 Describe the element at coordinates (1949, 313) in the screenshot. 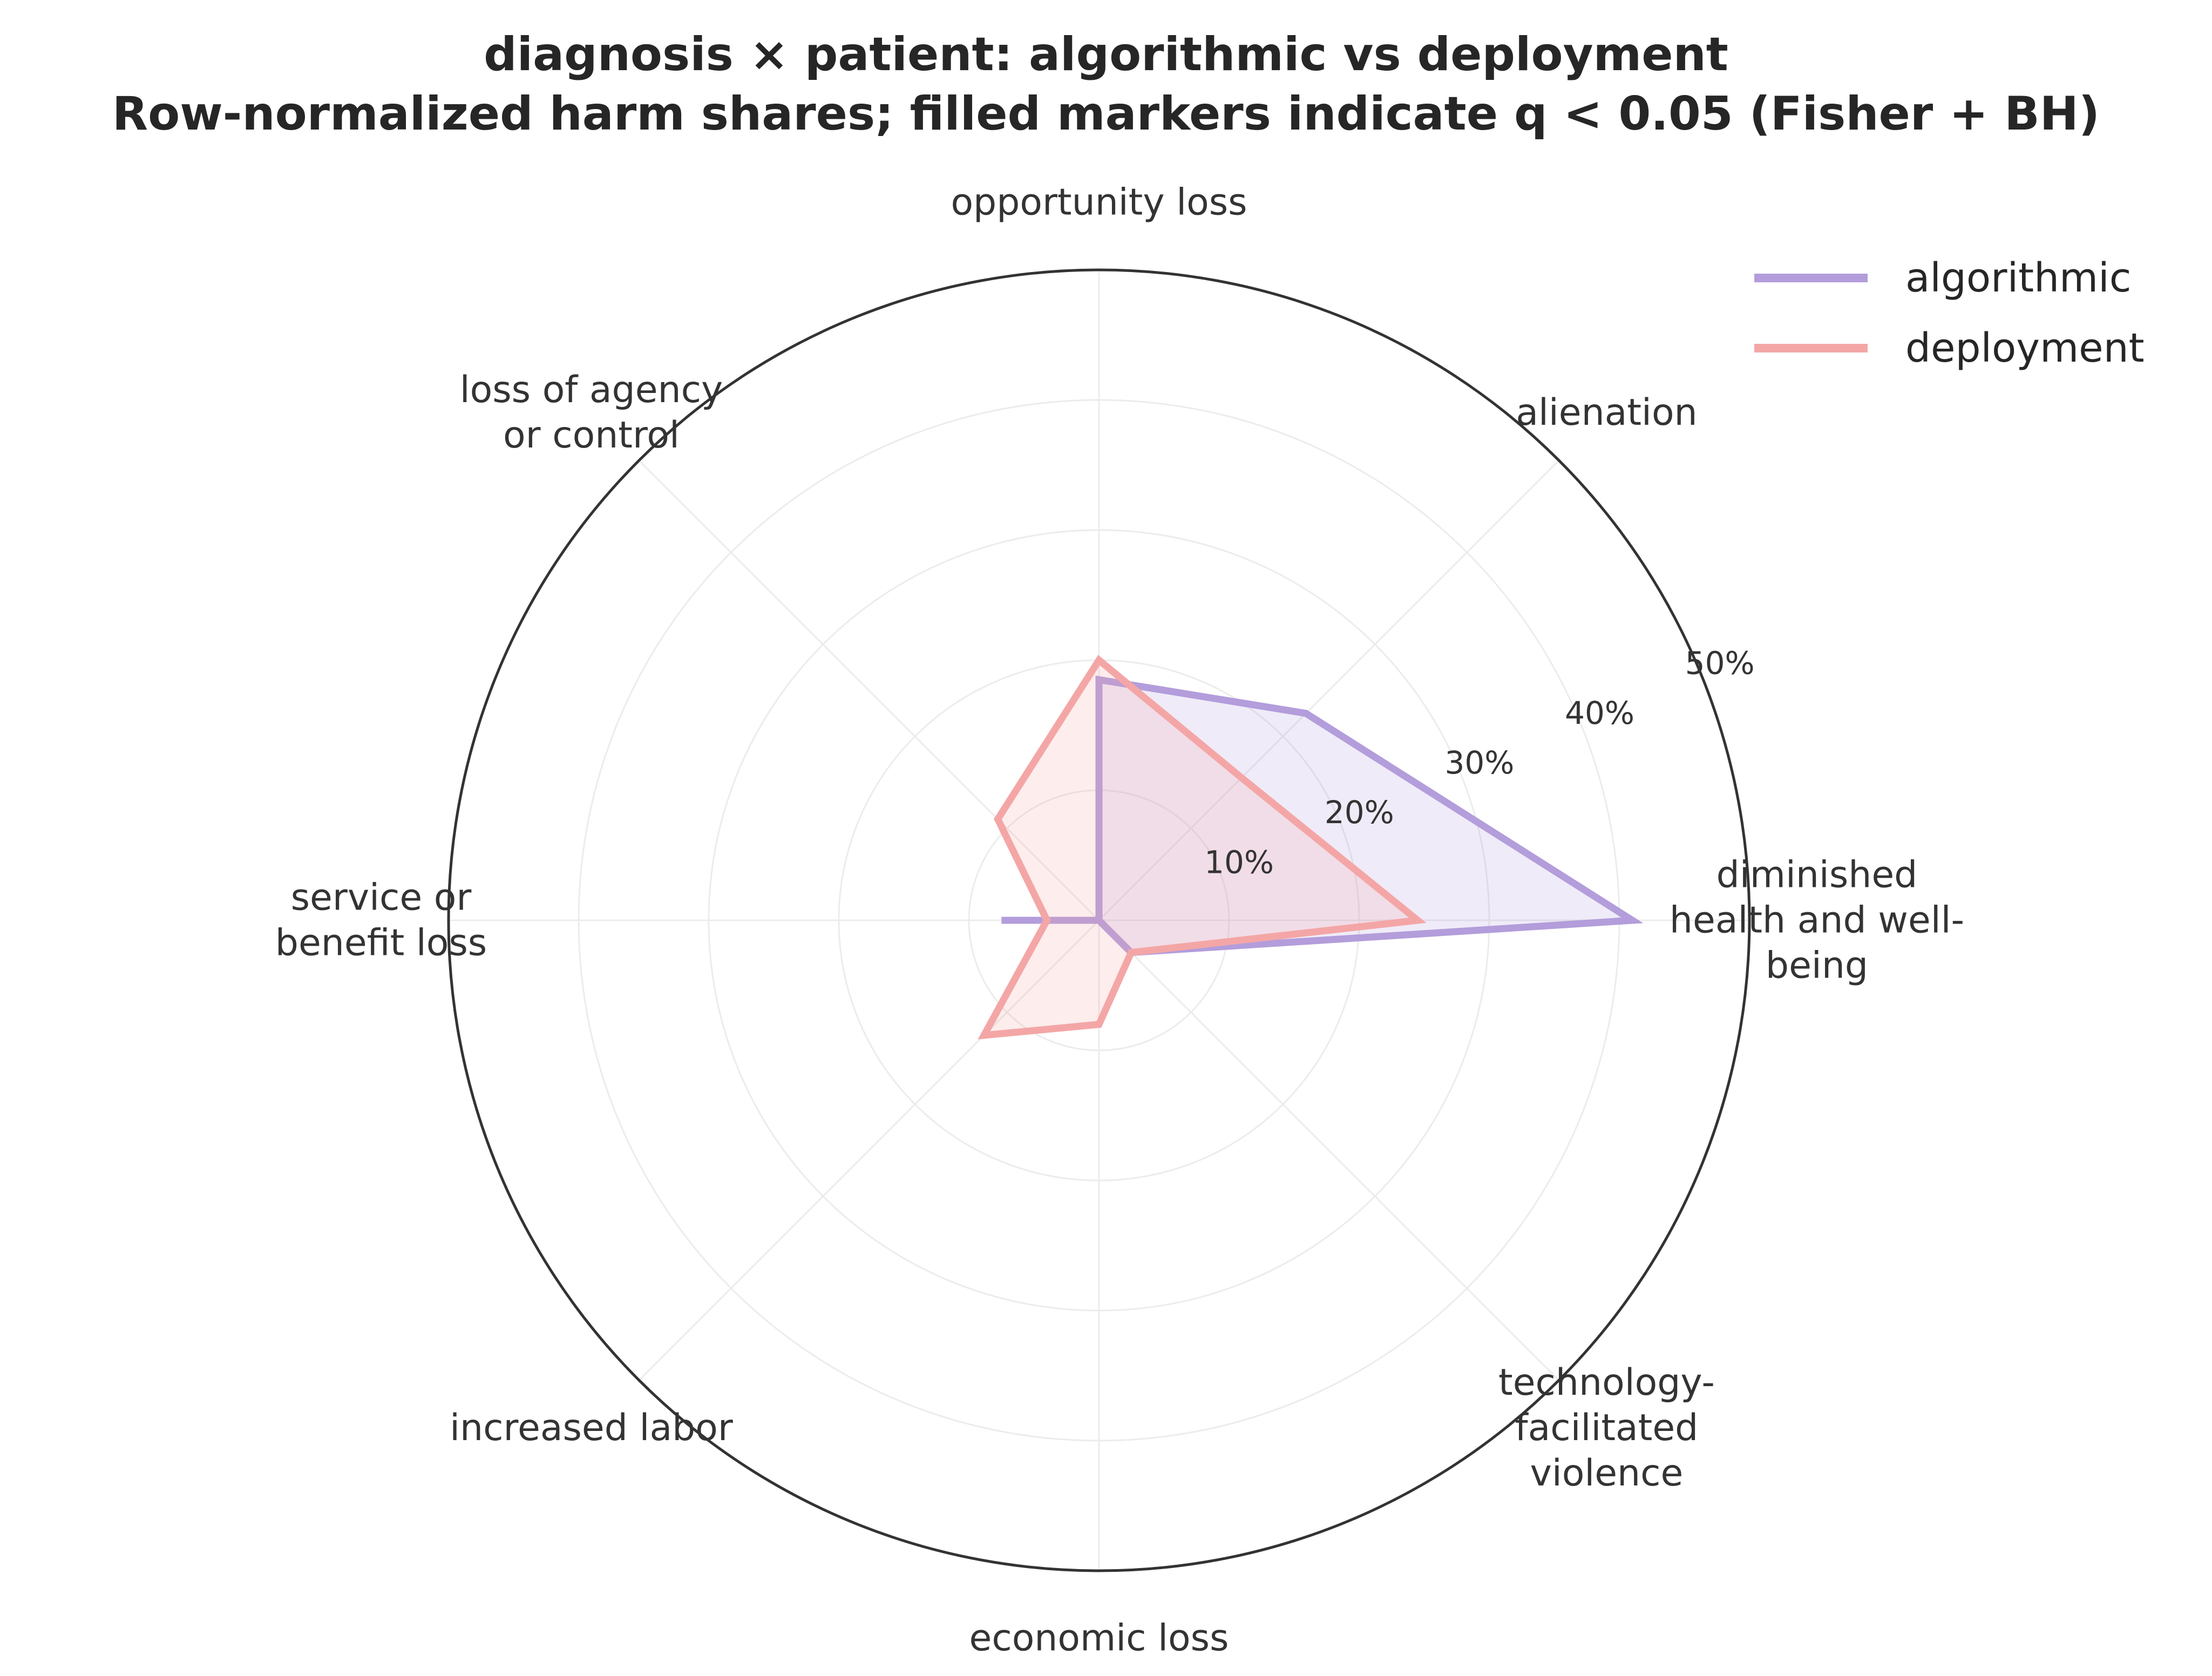

I see `legend: algorithmic deployment` at that location.